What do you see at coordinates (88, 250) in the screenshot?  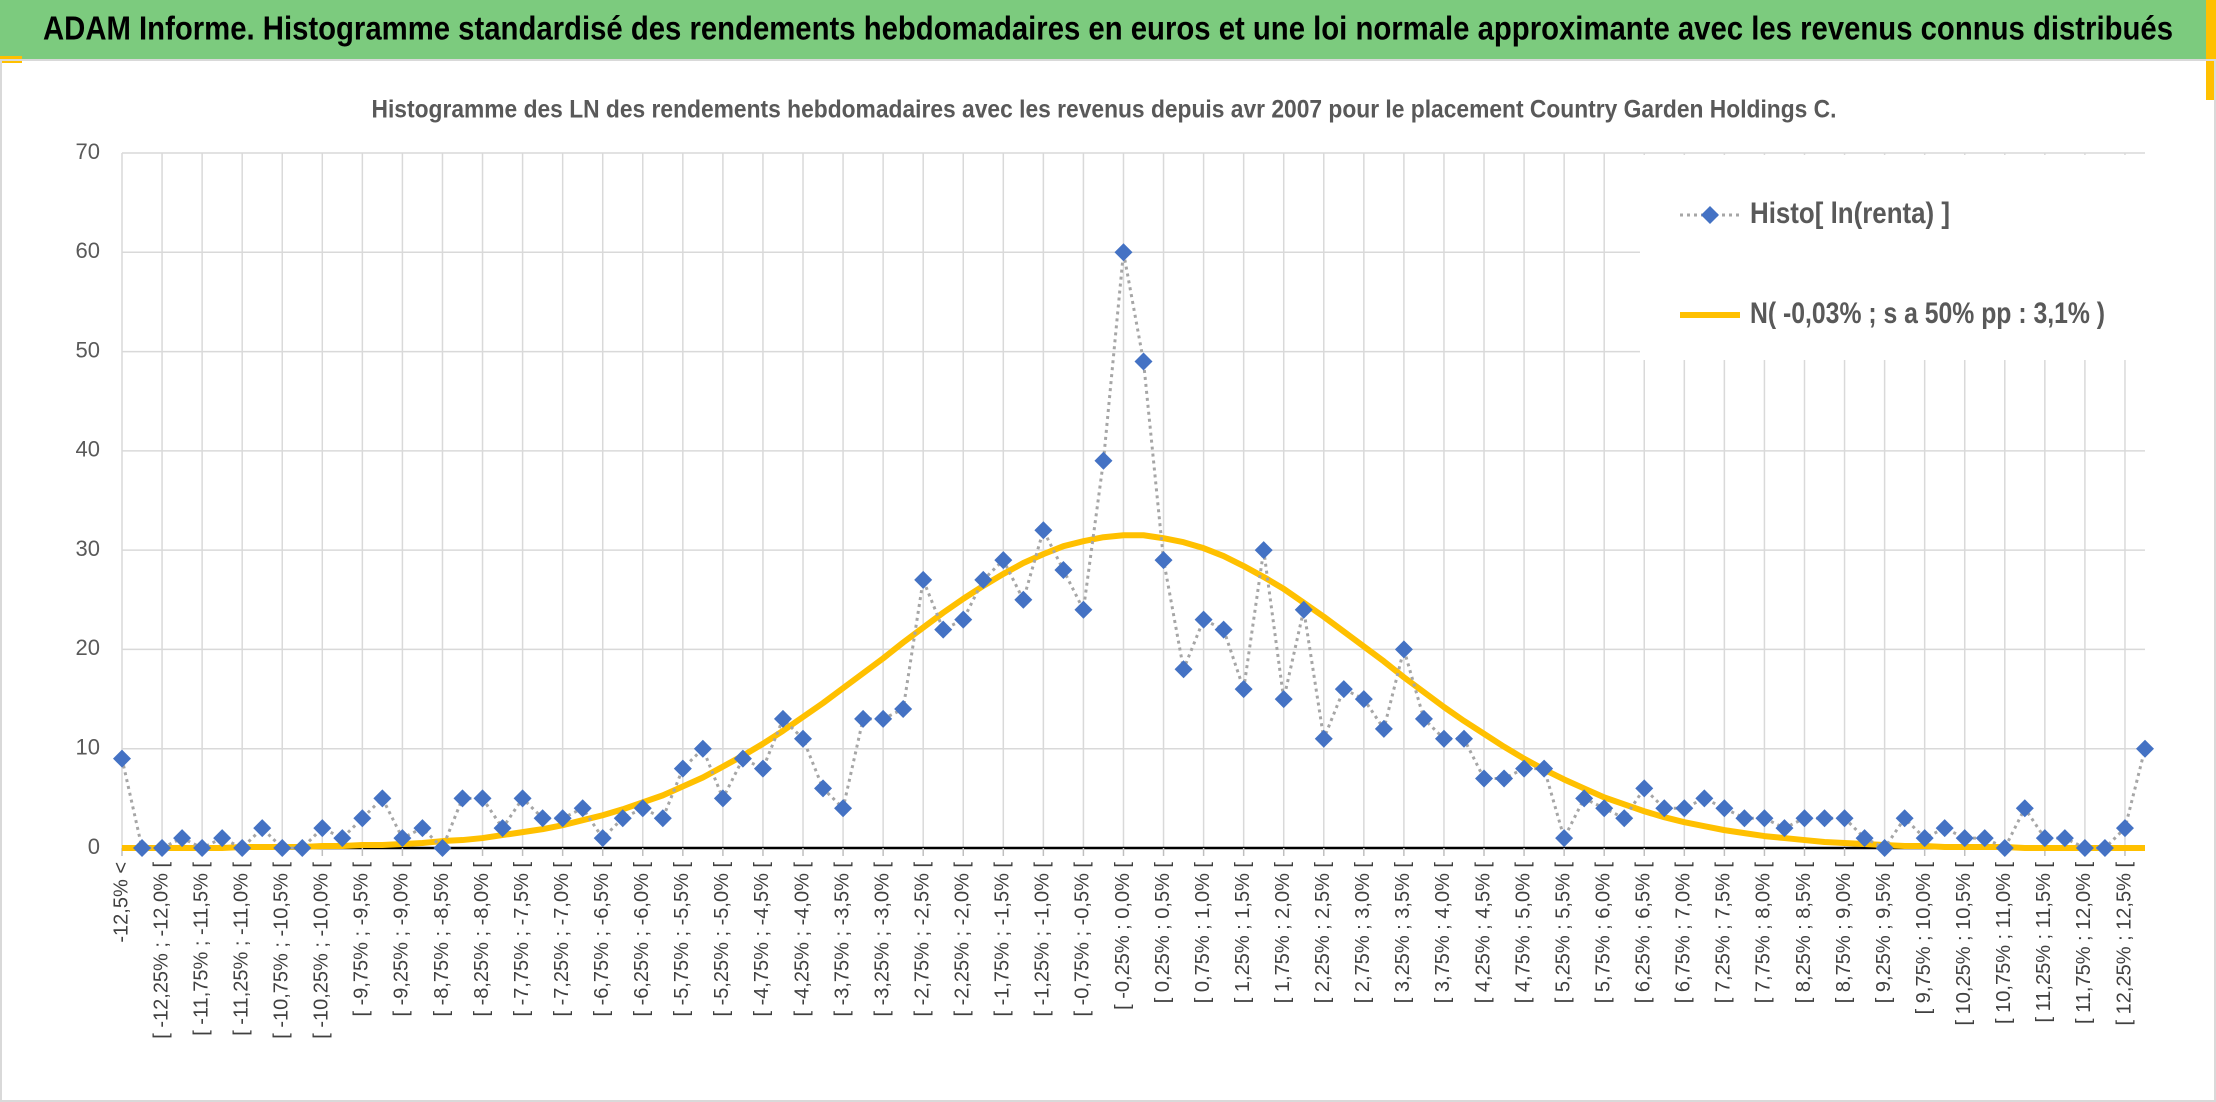 I see `y-tick-label: 60` at bounding box center [88, 250].